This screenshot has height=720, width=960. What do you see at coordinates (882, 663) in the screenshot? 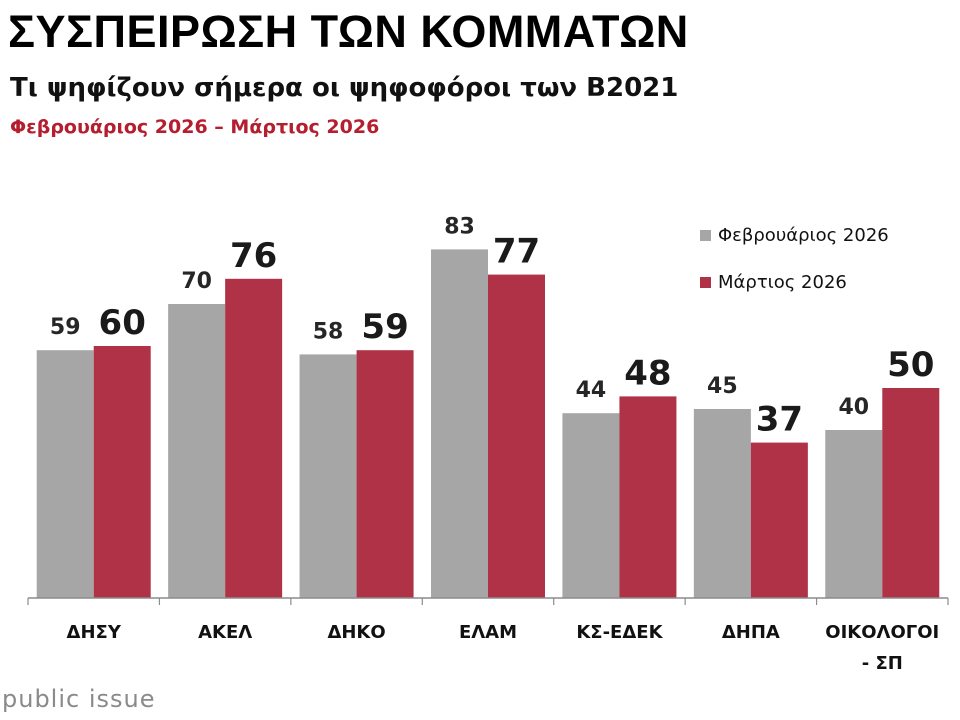
I see `category-label-6-line2: - ΣΠ` at bounding box center [882, 663].